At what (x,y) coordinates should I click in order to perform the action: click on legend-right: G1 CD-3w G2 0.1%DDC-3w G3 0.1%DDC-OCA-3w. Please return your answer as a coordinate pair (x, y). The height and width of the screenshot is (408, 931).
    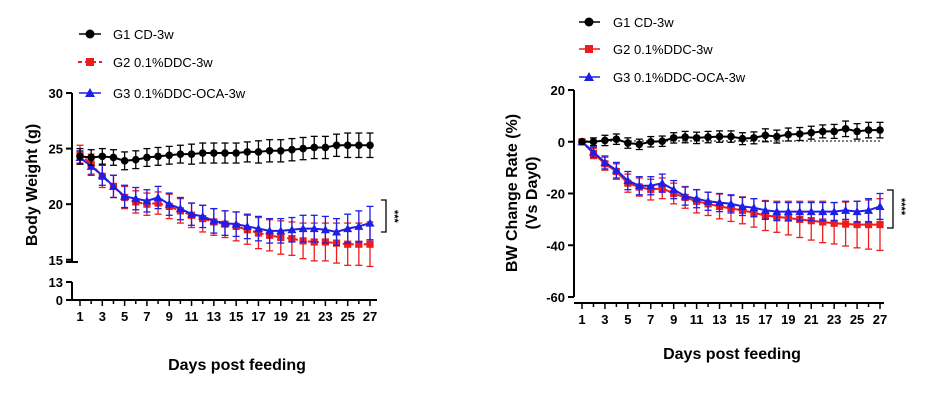
    Looking at the image, I should click on (662, 50).